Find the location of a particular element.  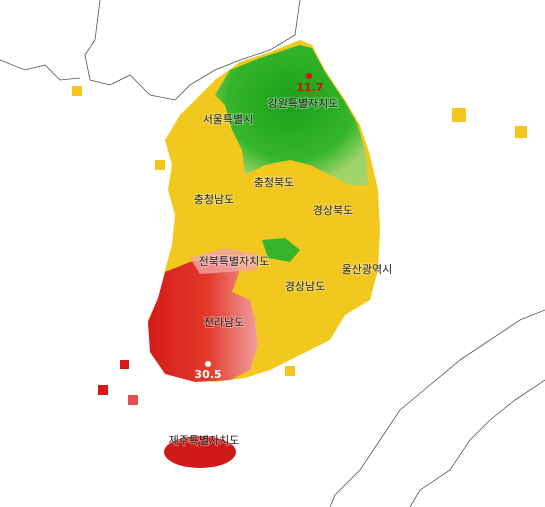

region-label: 울산광역시 is located at coordinates (367, 269).